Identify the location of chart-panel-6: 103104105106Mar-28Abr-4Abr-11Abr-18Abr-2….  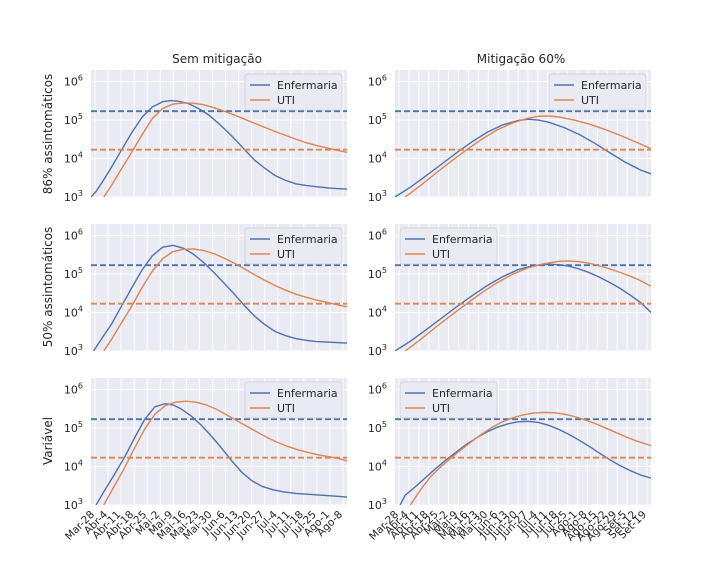
(509, 461).